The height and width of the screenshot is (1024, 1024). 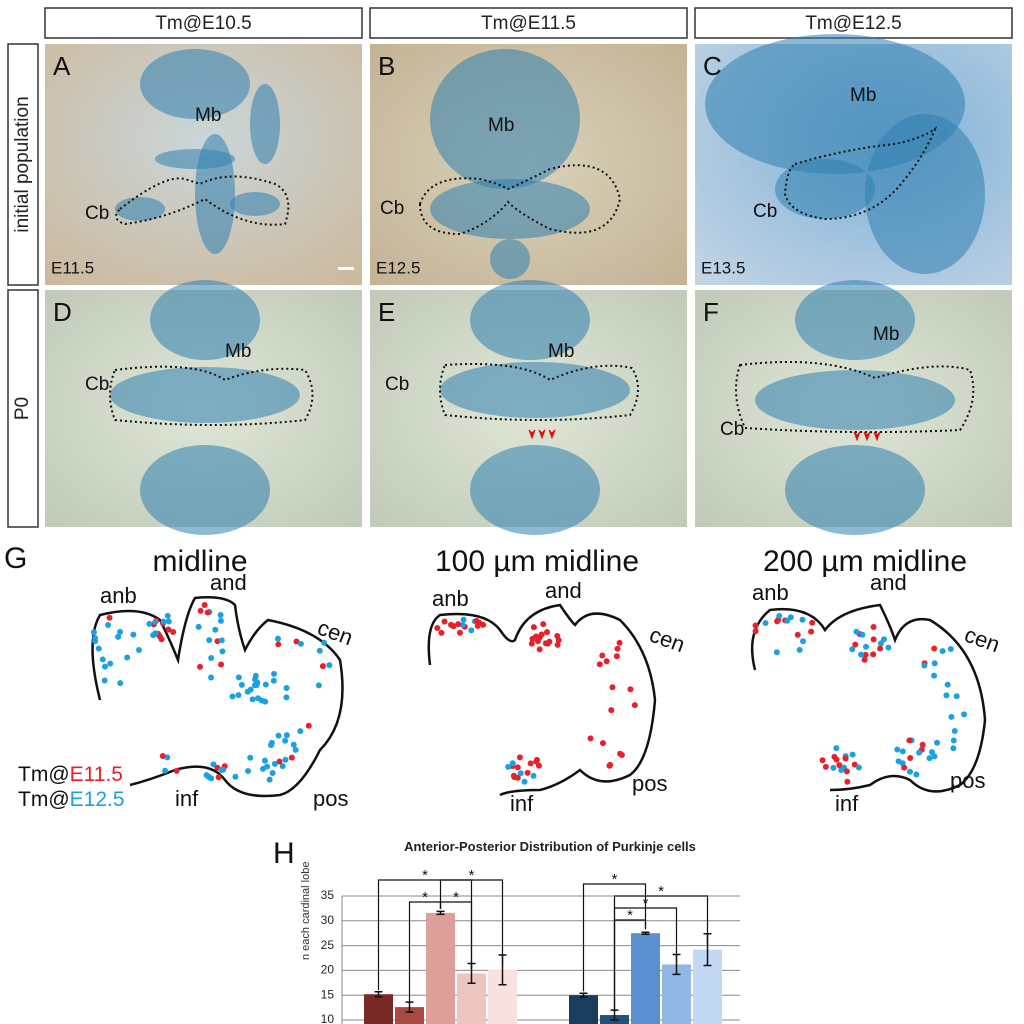 I want to click on legend-stage: E12.5, so click(x=97, y=799).